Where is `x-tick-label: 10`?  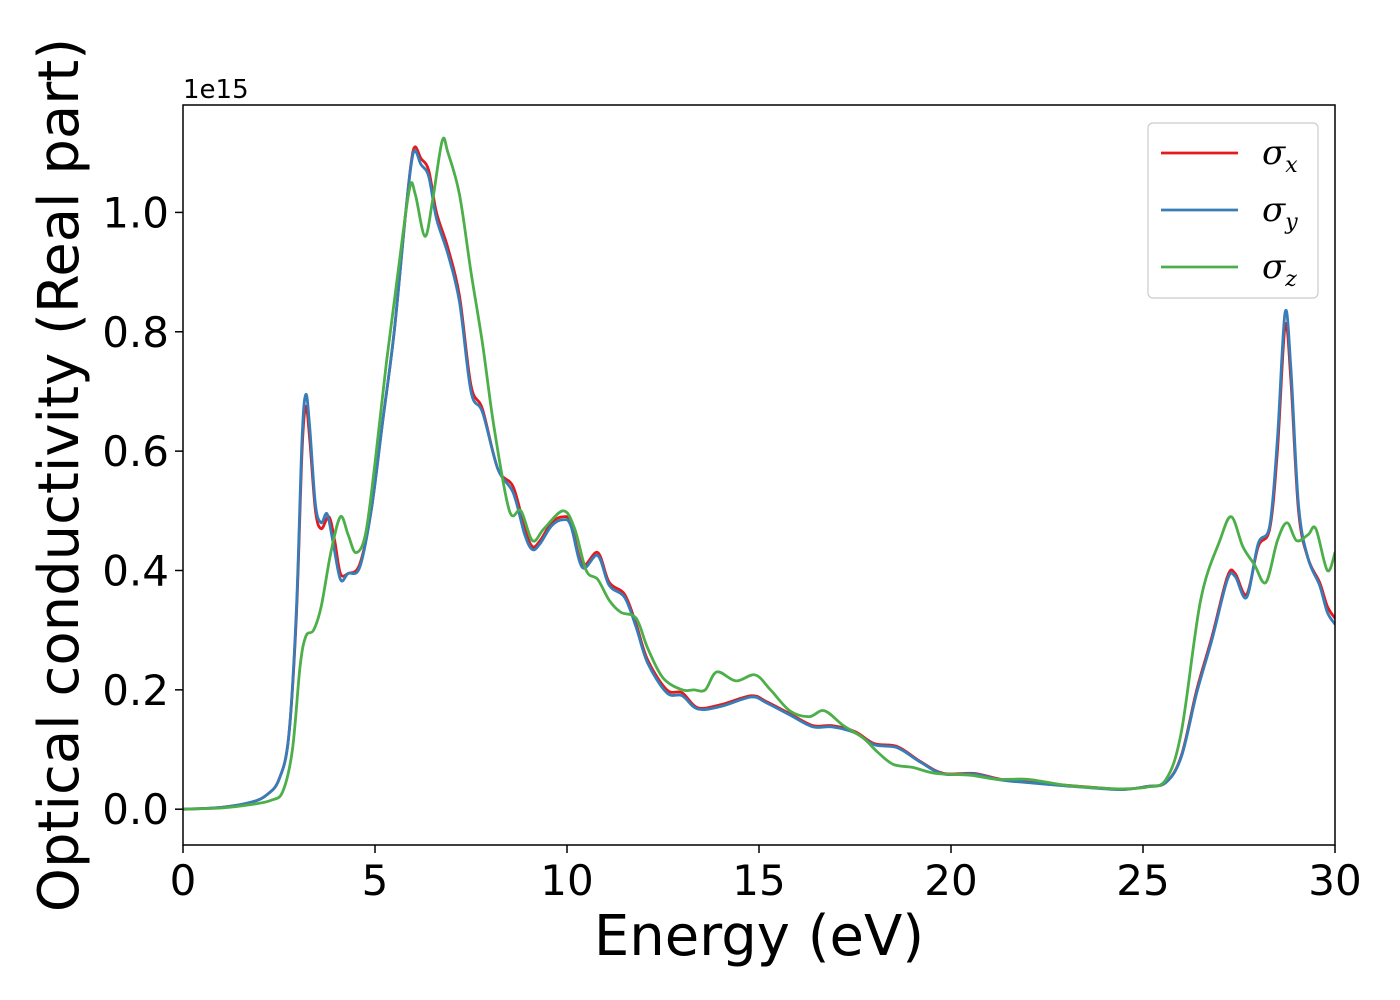
x-tick-label: 10 is located at coordinates (566, 880).